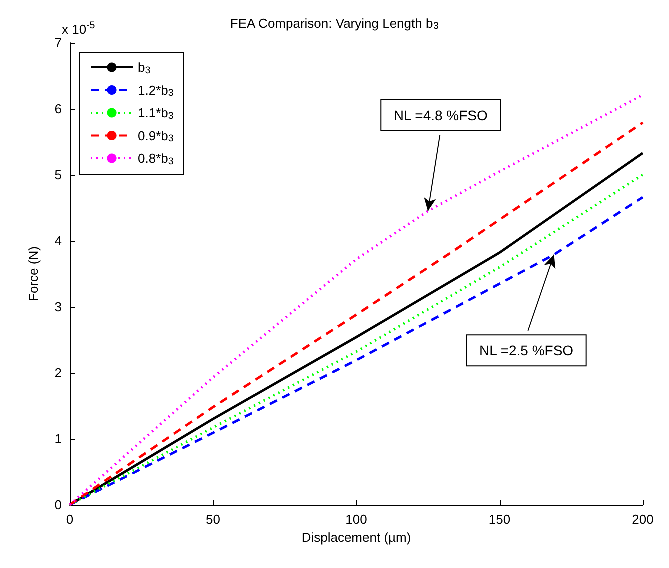 This screenshot has height=568, width=669. Describe the element at coordinates (213, 519) in the screenshot. I see `x-tick-label: 50` at that location.